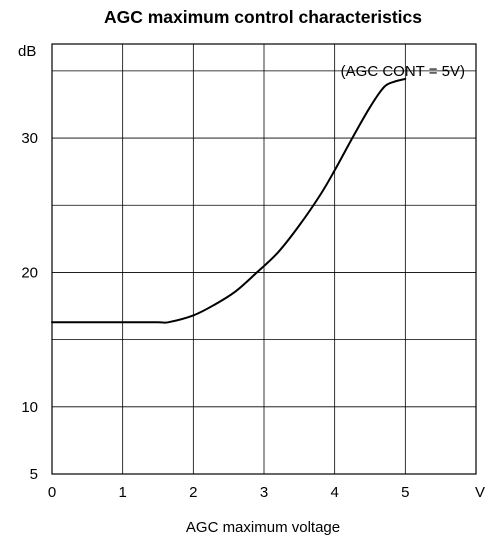 This screenshot has height=544, width=491. Describe the element at coordinates (264, 492) in the screenshot. I see `x-tick-label: 3` at that location.